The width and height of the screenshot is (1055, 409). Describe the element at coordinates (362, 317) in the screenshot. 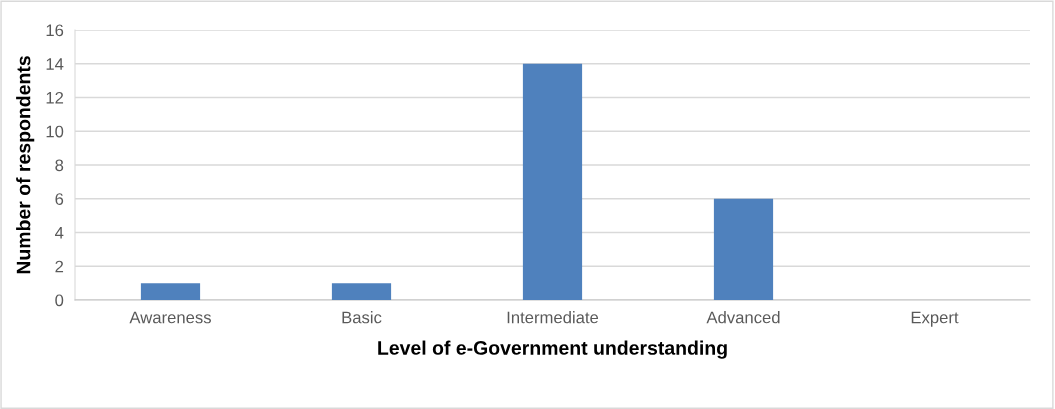

I see `x-tick-label: Basic` at that location.